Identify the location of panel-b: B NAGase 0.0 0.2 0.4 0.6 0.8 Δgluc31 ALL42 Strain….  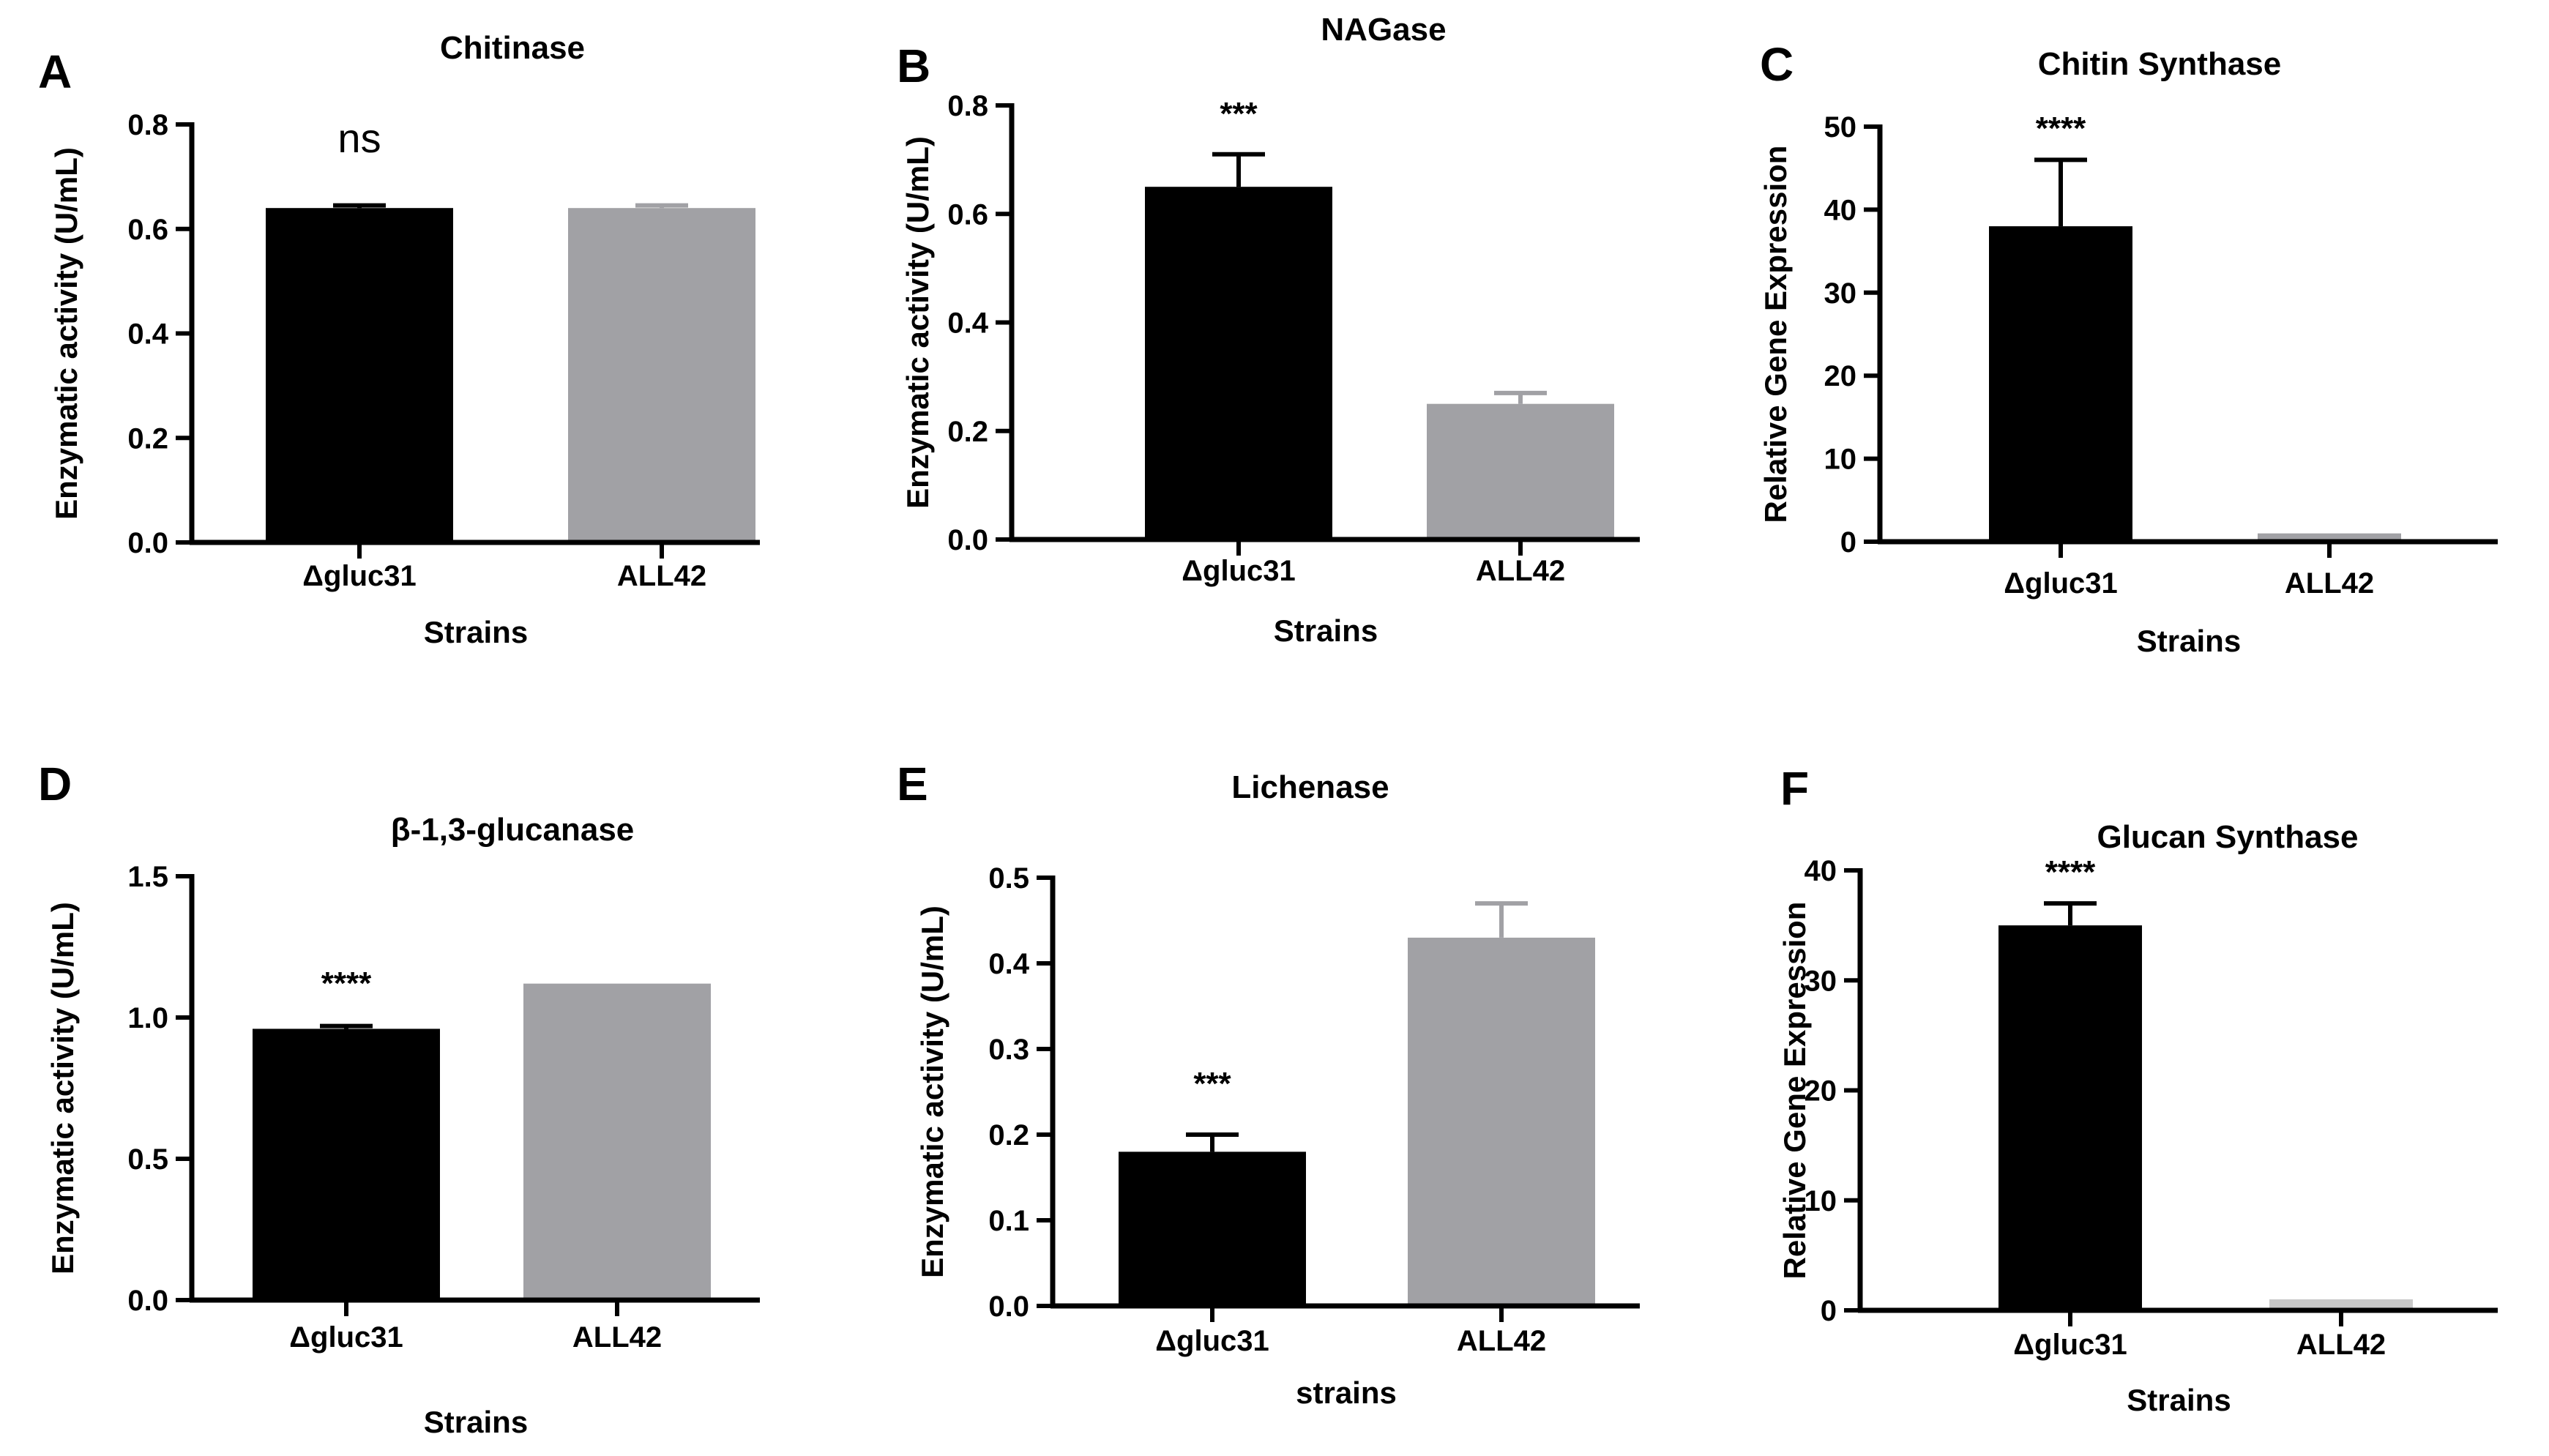
(1268, 330).